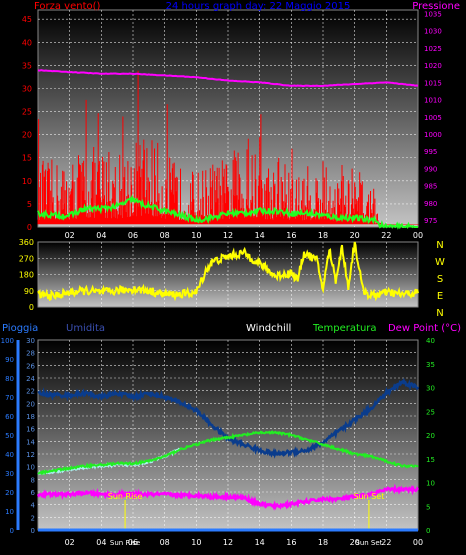 The width and height of the screenshot is (466, 555). What do you see at coordinates (368, 543) in the screenshot?
I see `sunset-x-label: Sun Set` at bounding box center [368, 543].